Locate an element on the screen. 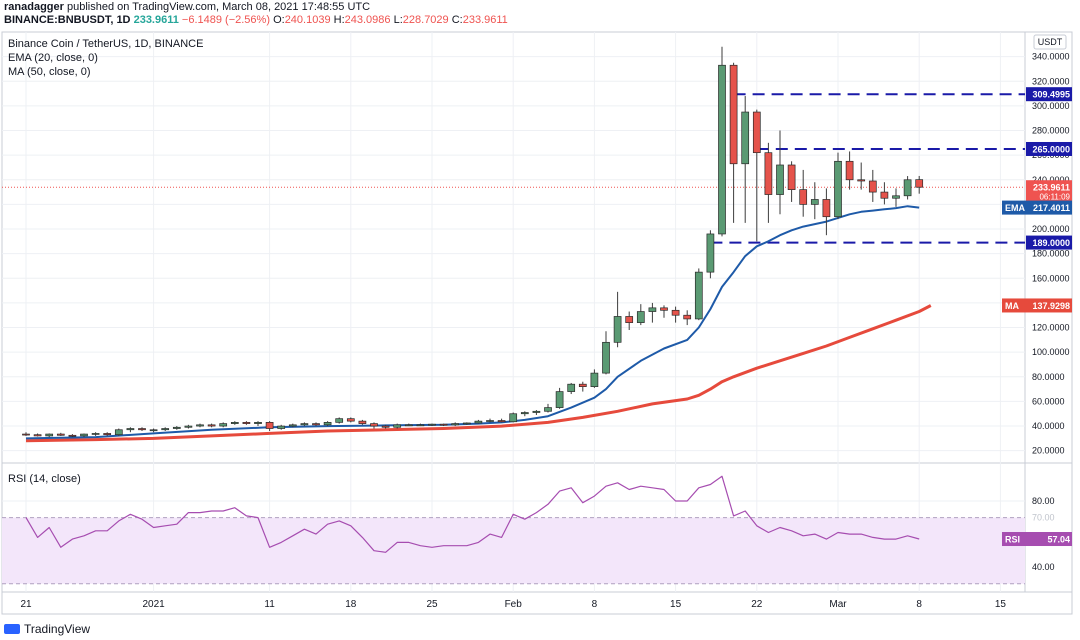 The image size is (1080, 640). low-value: 228.7029 is located at coordinates (425, 20).